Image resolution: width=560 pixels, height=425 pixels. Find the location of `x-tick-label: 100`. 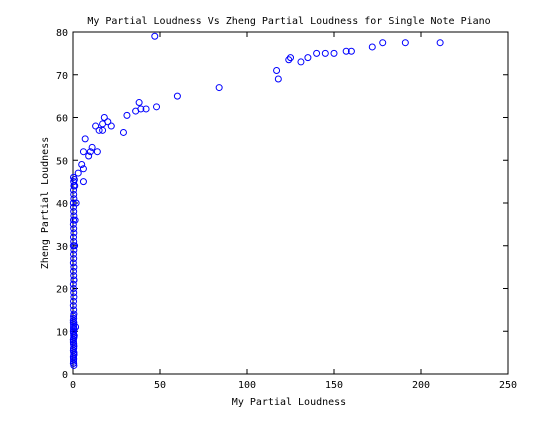

x-tick-label: 100 is located at coordinates (247, 385).